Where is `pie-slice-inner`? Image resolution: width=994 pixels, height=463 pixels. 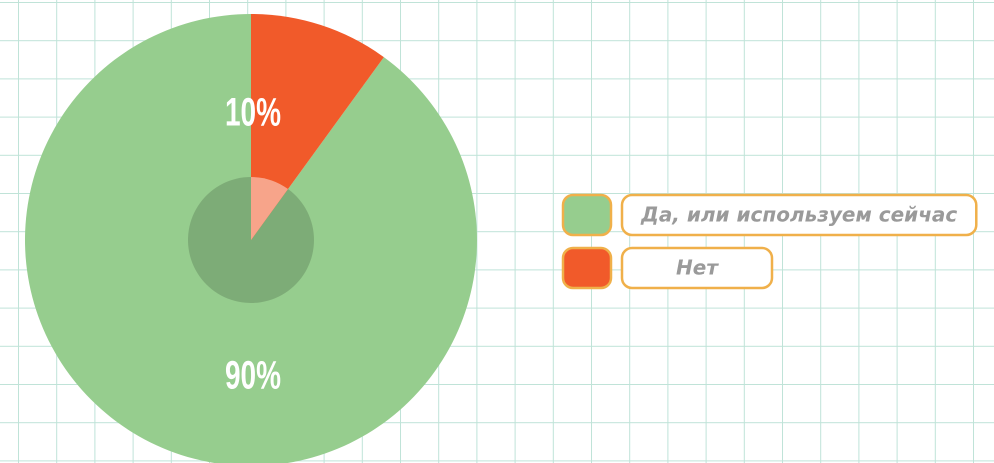 pie-slice-inner is located at coordinates (270, 208).